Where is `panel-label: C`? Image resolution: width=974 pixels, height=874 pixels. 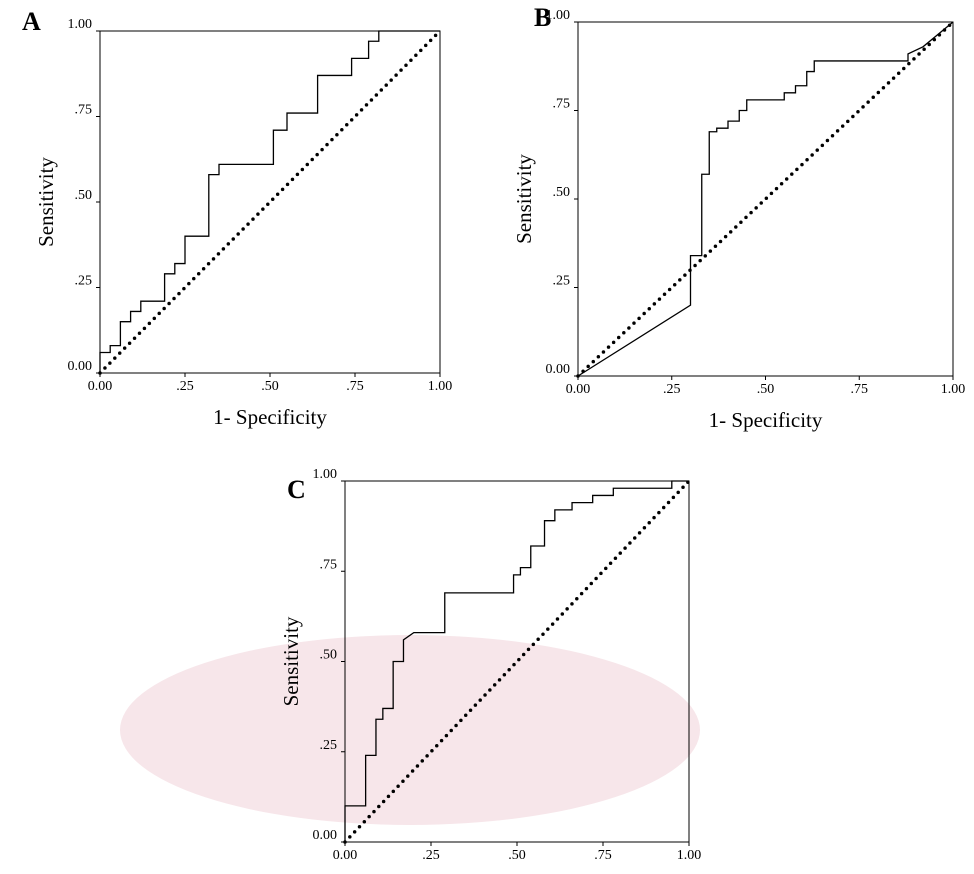 panel-label: C is located at coordinates (296, 489).